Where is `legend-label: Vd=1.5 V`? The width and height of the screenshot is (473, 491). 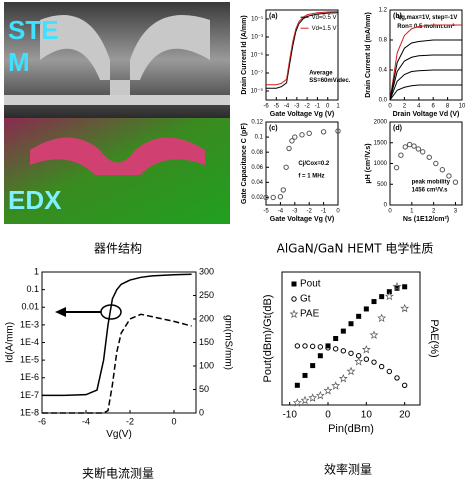
legend-label: Vd=1.5 V is located at coordinates (324, 29).